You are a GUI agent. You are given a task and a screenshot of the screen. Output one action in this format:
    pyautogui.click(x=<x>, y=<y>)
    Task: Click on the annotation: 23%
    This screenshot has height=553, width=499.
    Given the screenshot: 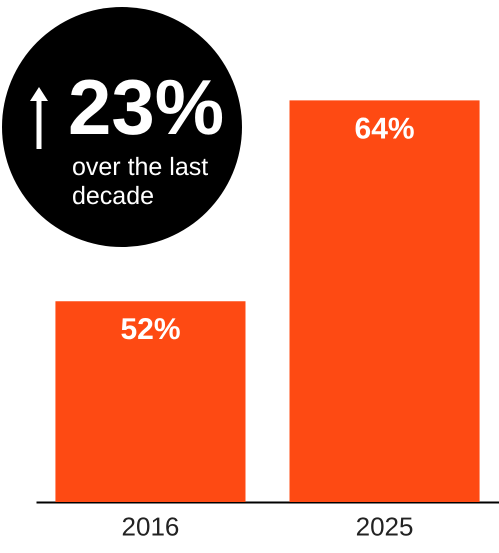 What is the action you would take?
    pyautogui.click(x=146, y=107)
    